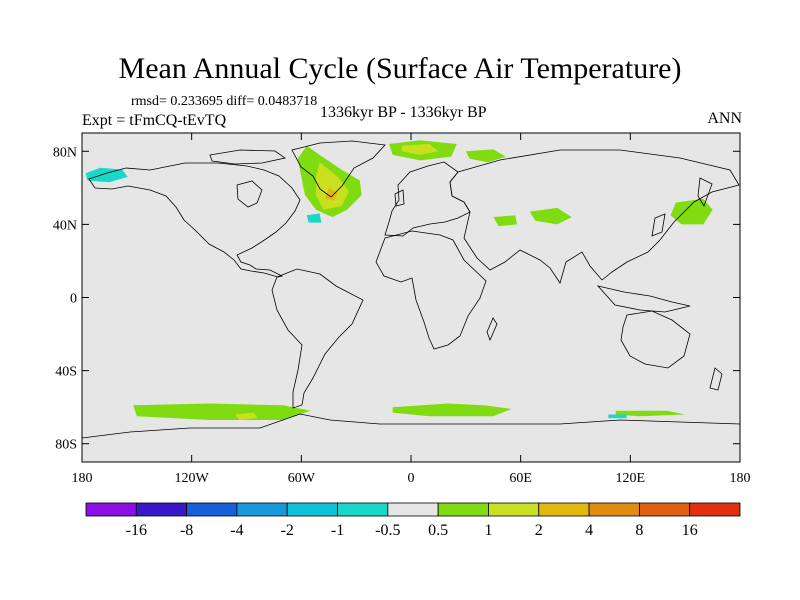 The width and height of the screenshot is (800, 600). Describe the element at coordinates (249, 194) in the screenshot. I see `coast-hudson-bay` at that location.